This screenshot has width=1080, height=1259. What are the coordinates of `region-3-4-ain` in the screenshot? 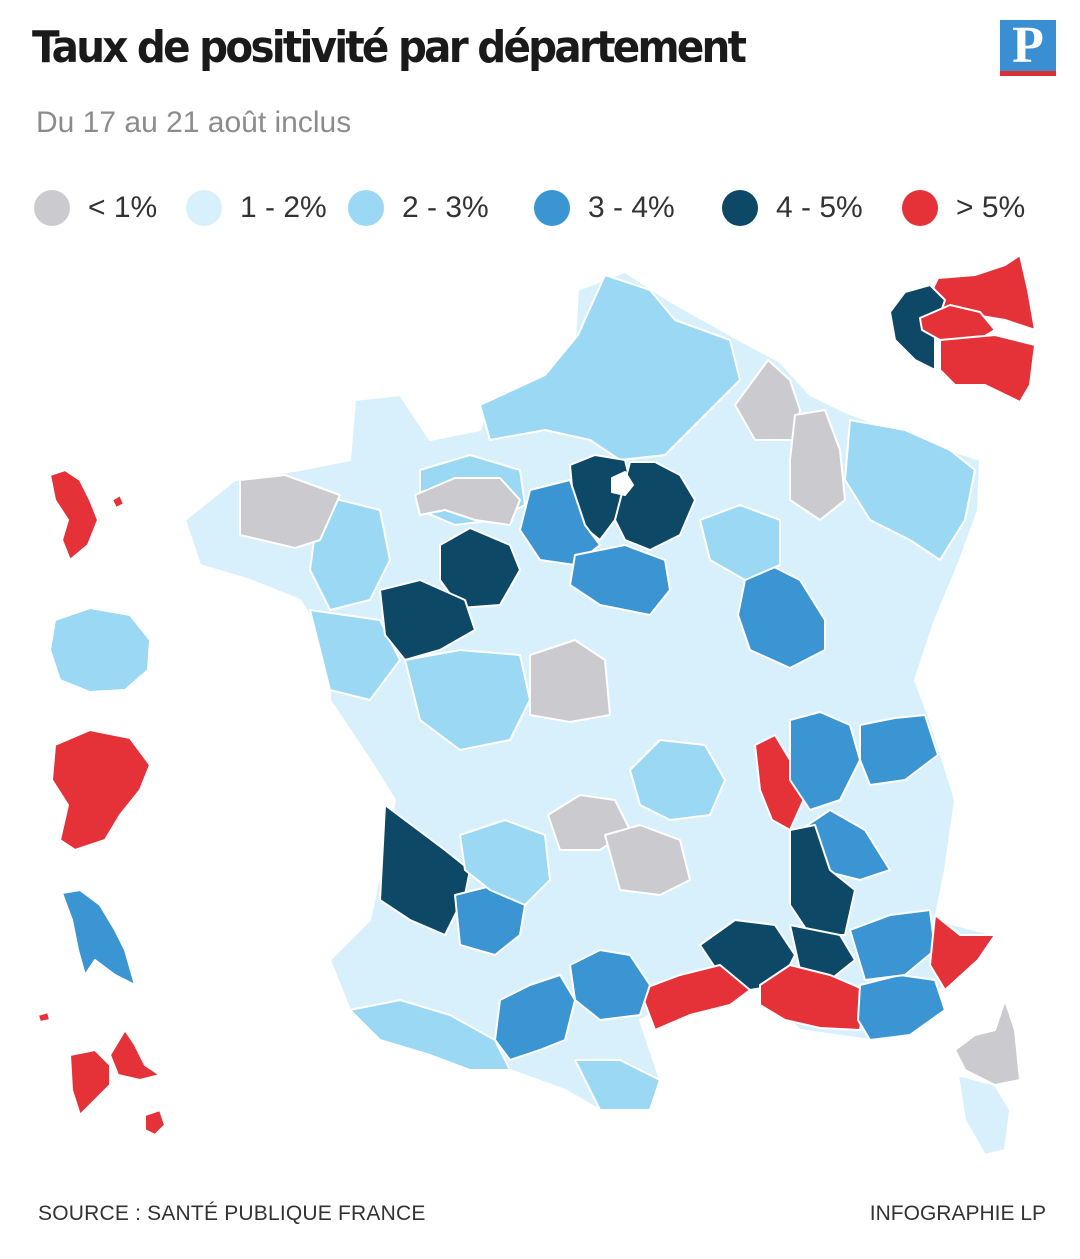 It's located at (825, 761).